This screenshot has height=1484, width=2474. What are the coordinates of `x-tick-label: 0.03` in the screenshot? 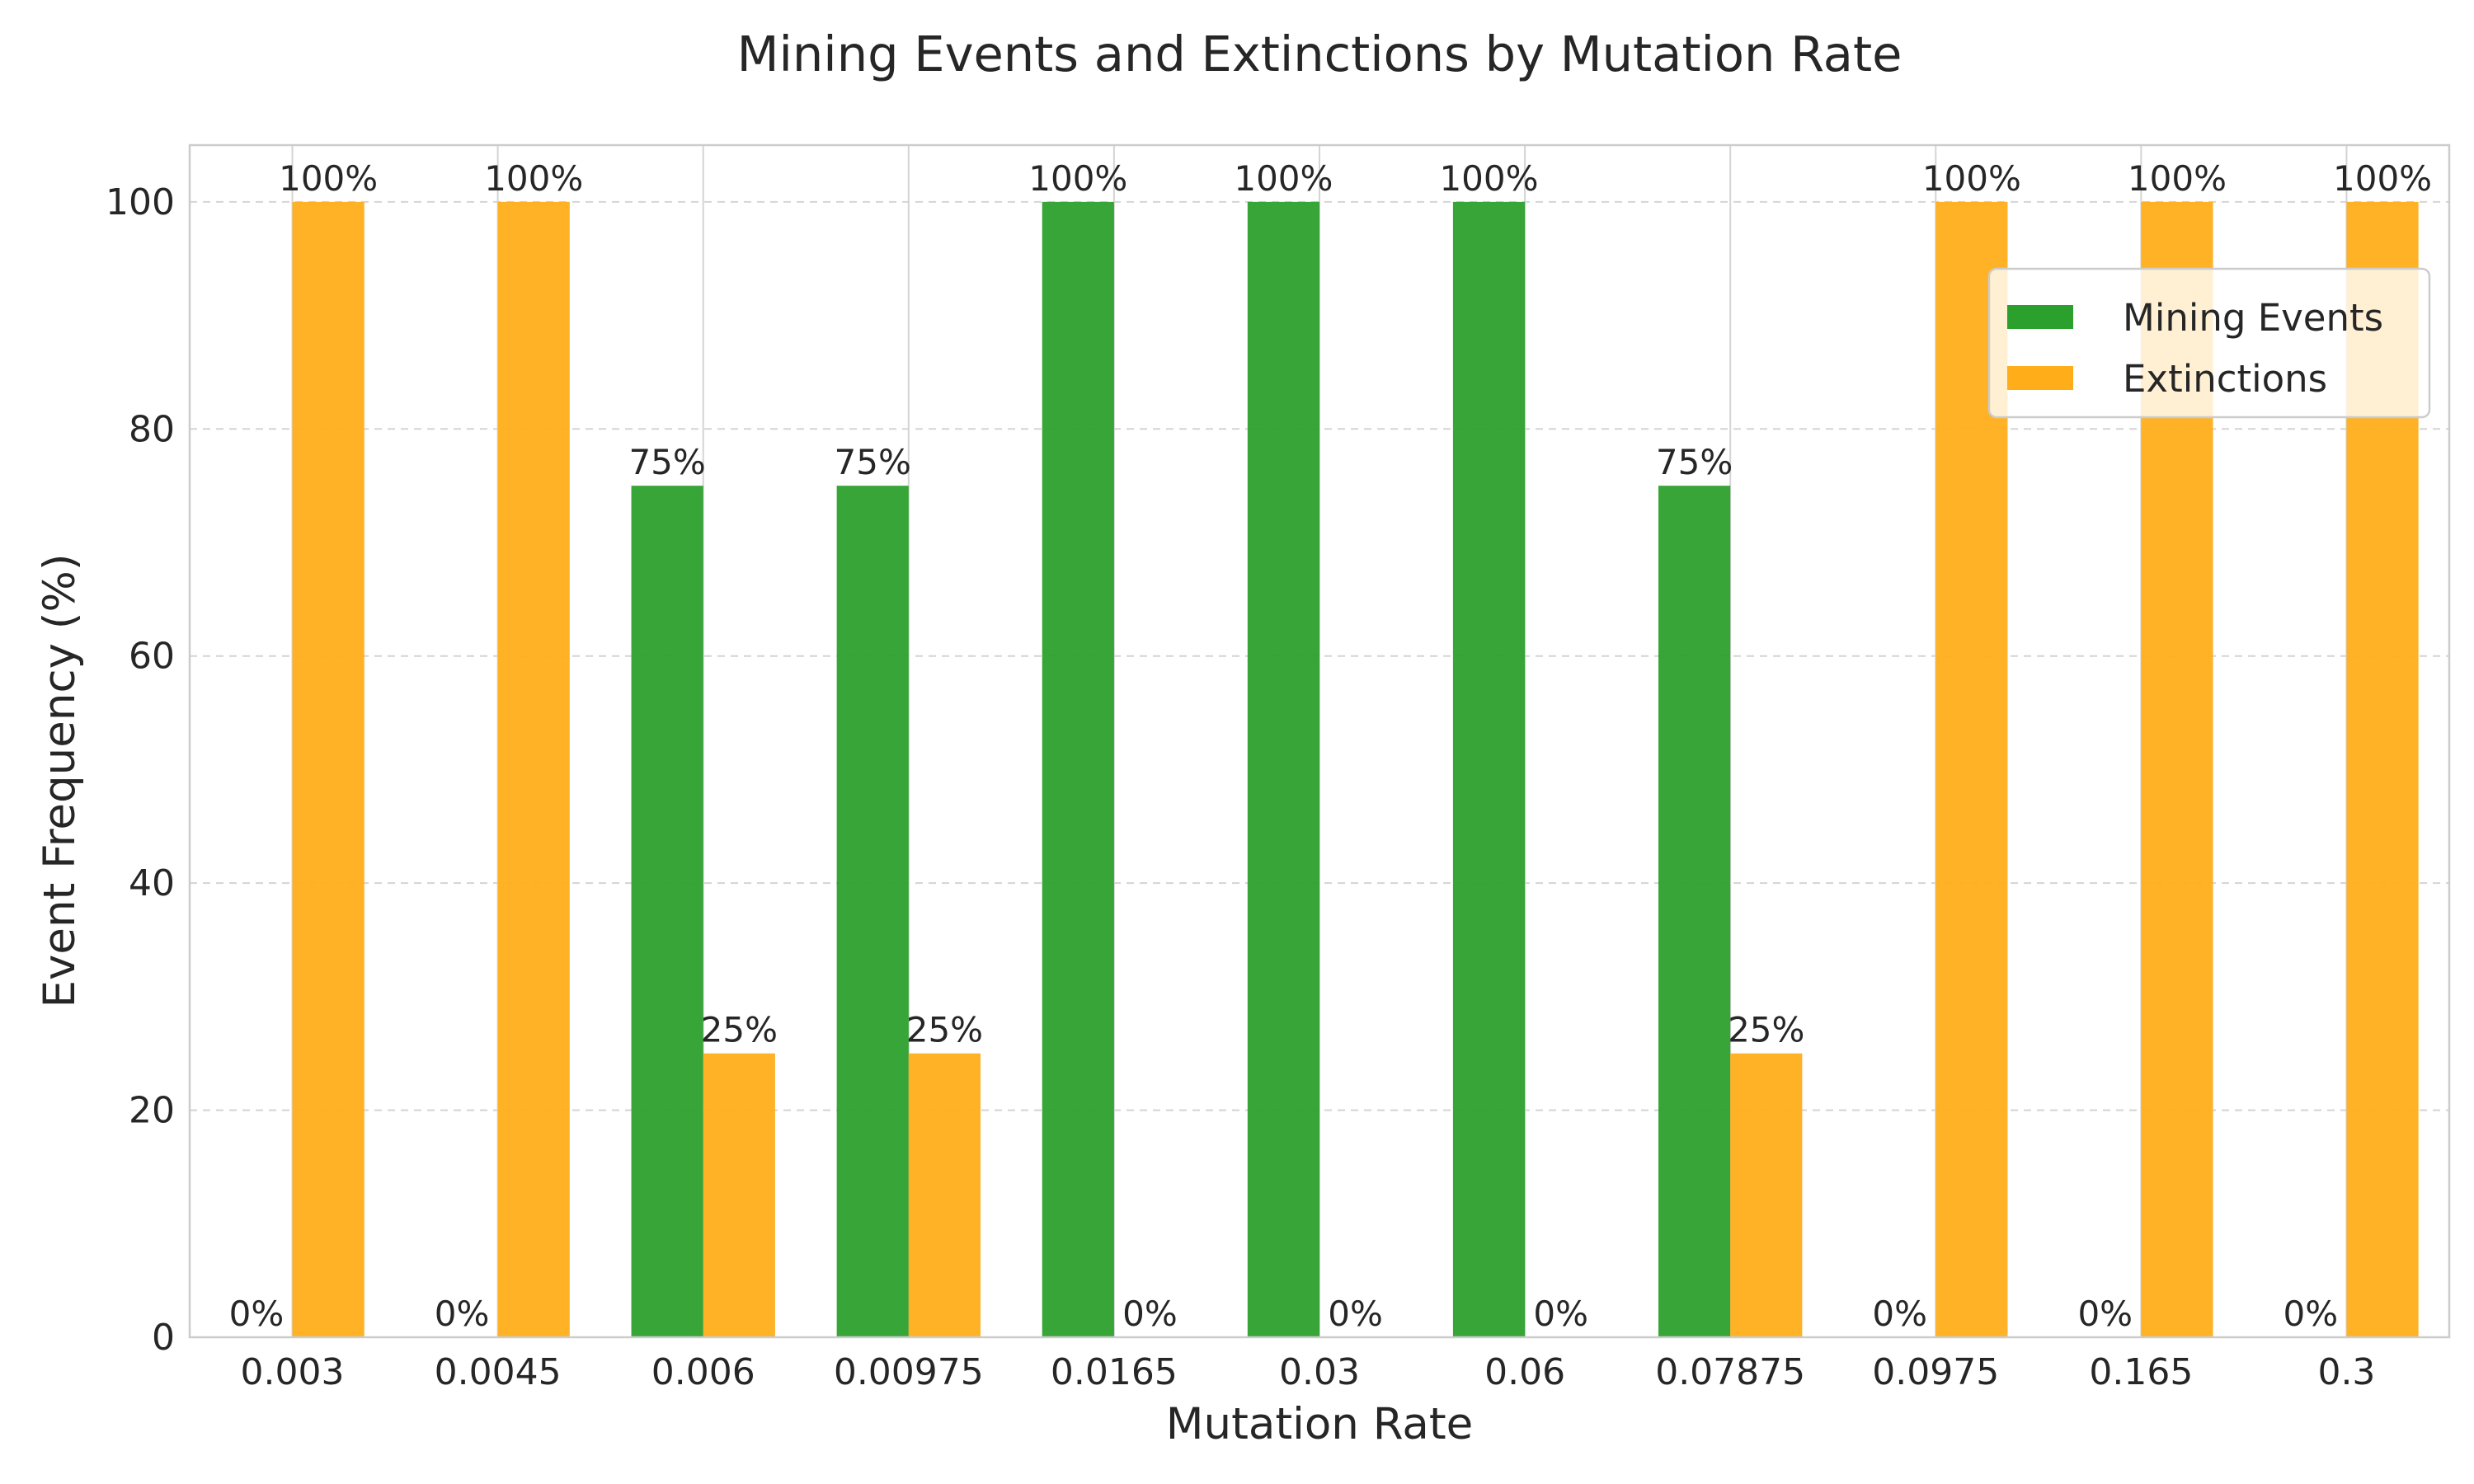 It's located at (1319, 1372).